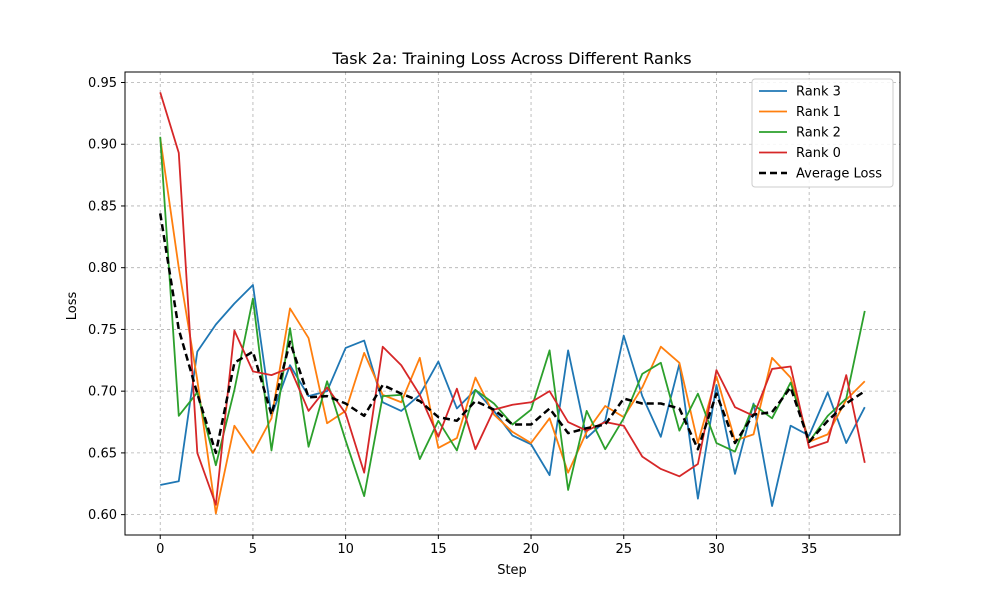 This screenshot has width=1000, height=604. Describe the element at coordinates (102, 330) in the screenshot. I see `y-tick-label: 0.75` at that location.